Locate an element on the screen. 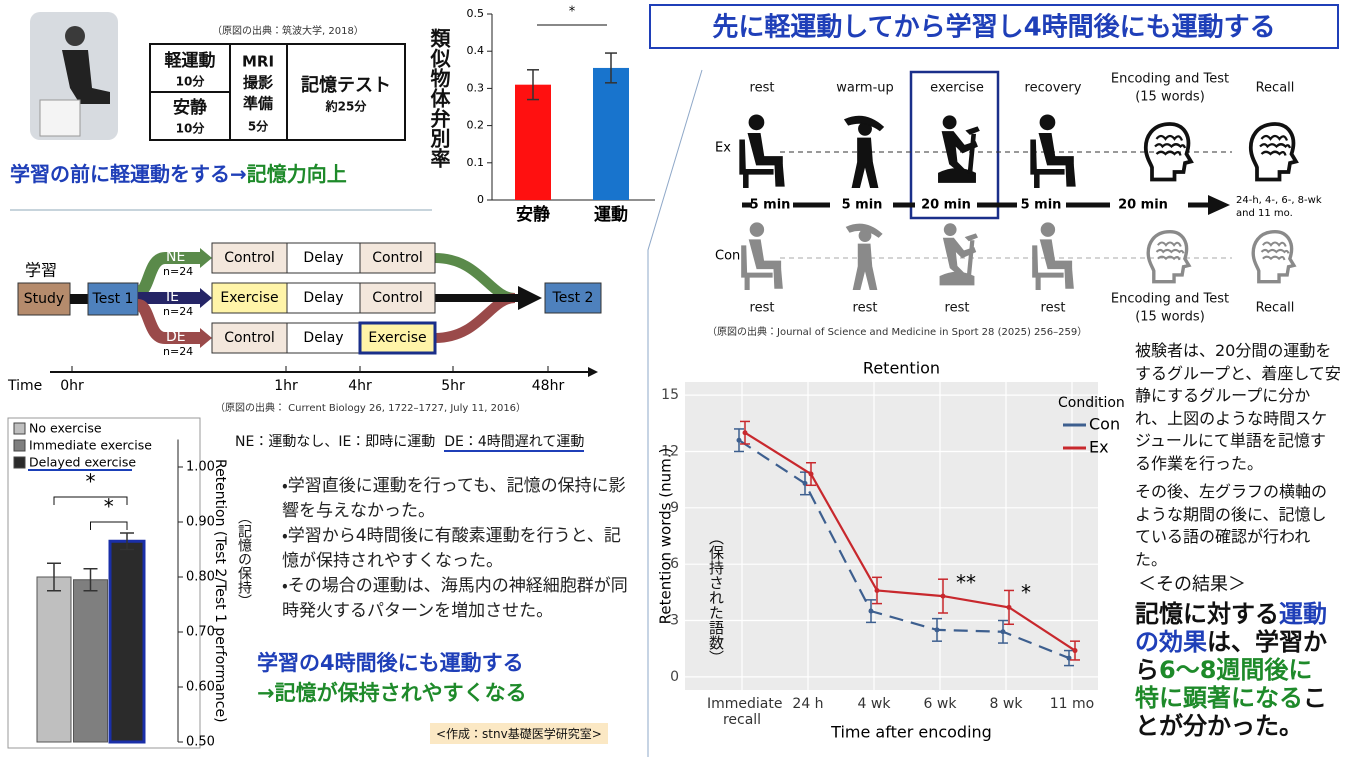 This screenshot has height=757, width=1346. bullet: ・学習直後に運動を行っても、記憶の保持に影響を与えなかった。 is located at coordinates (454, 498).